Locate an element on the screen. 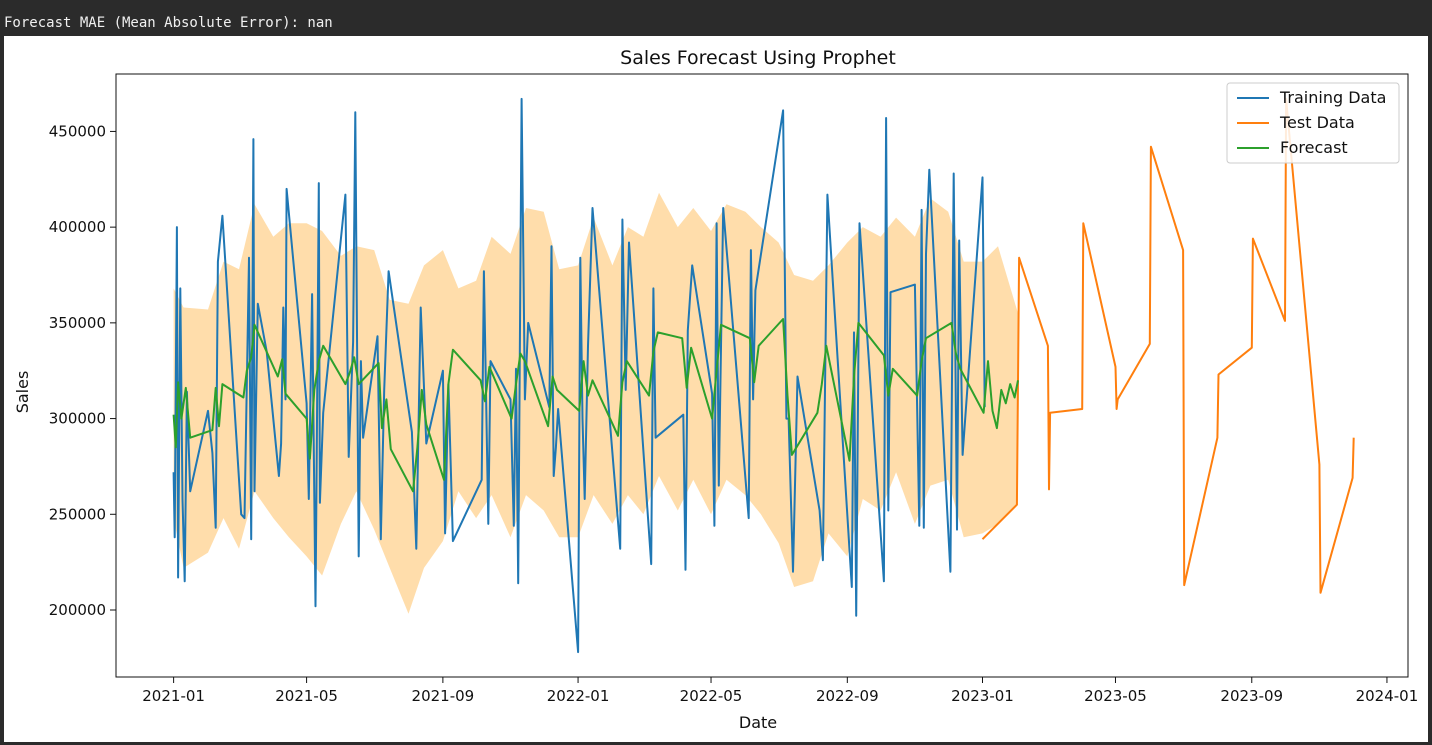  x-tick-label: 2022-05 is located at coordinates (711, 696).